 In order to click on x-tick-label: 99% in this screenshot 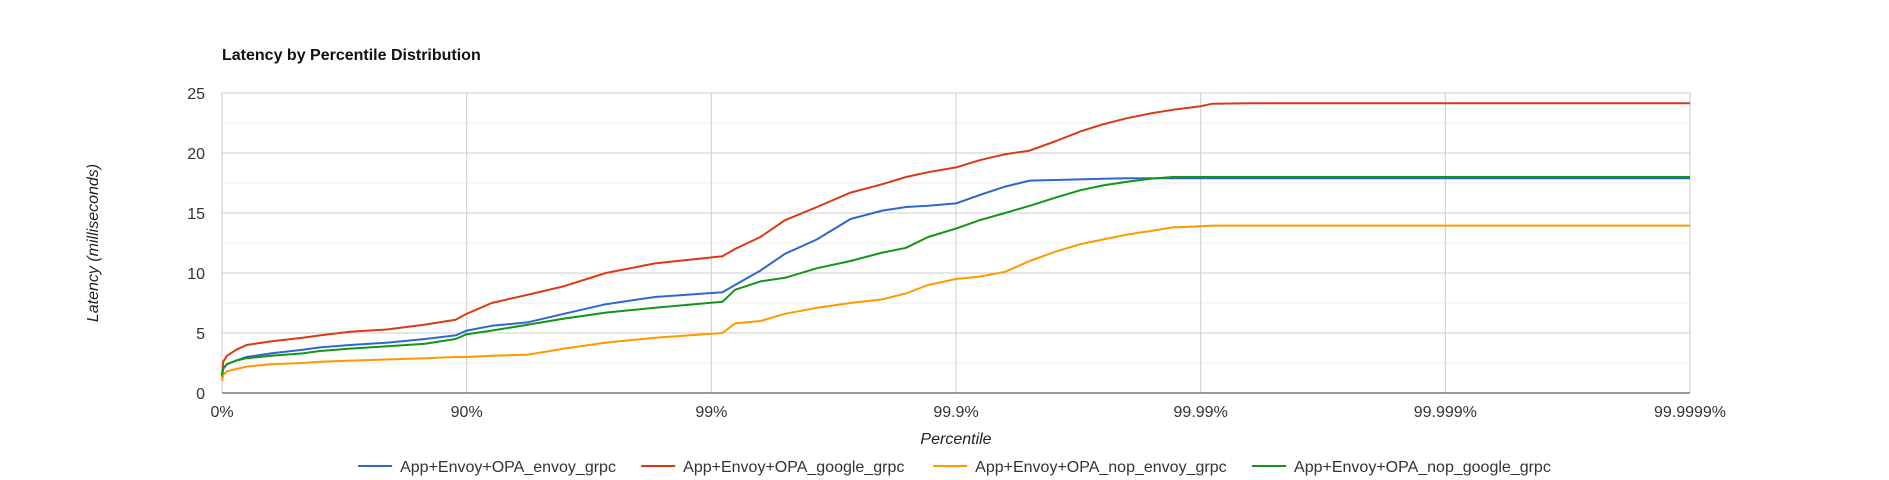, I will do `click(711, 412)`.